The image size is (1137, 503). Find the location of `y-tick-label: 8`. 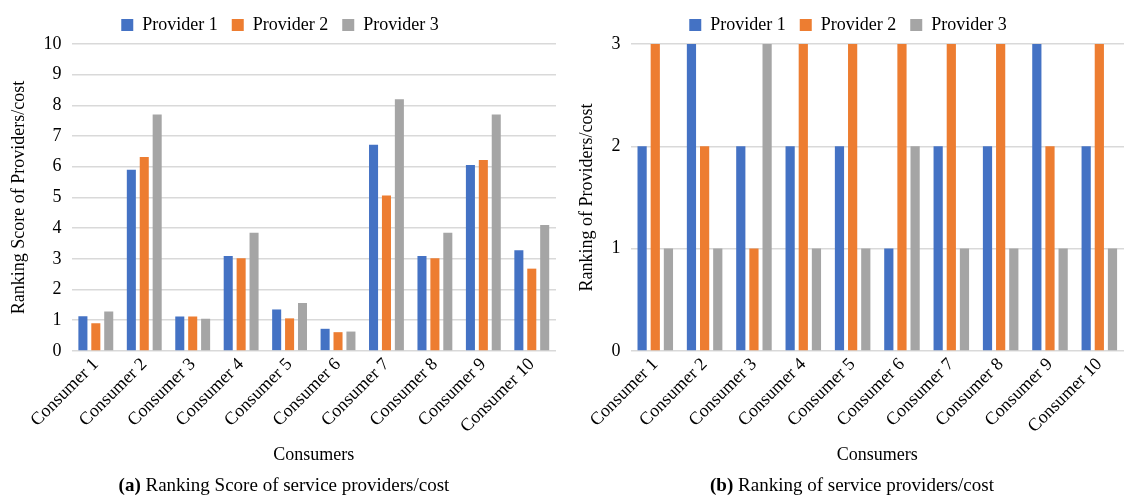

y-tick-label: 8 is located at coordinates (57, 104).